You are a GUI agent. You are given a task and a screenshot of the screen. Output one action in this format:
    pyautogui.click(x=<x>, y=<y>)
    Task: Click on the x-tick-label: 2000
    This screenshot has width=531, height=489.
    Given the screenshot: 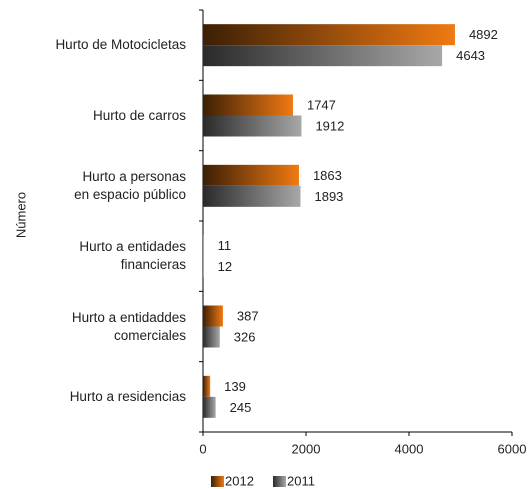 What is the action you would take?
    pyautogui.click(x=306, y=448)
    